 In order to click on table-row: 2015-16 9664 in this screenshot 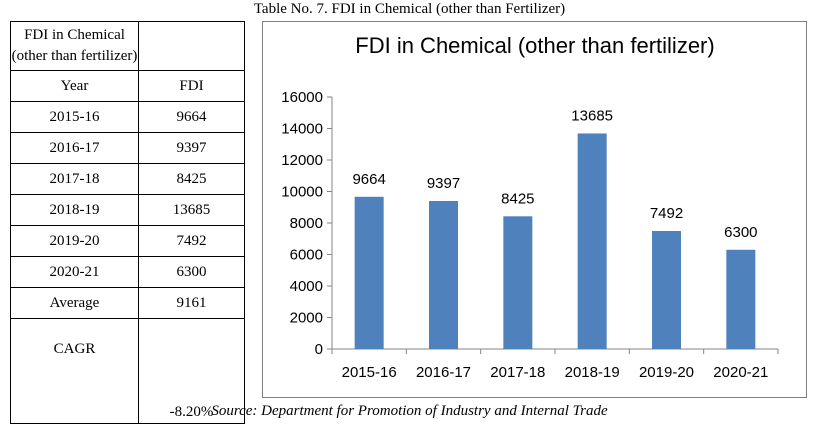, I will do `click(127, 117)`.